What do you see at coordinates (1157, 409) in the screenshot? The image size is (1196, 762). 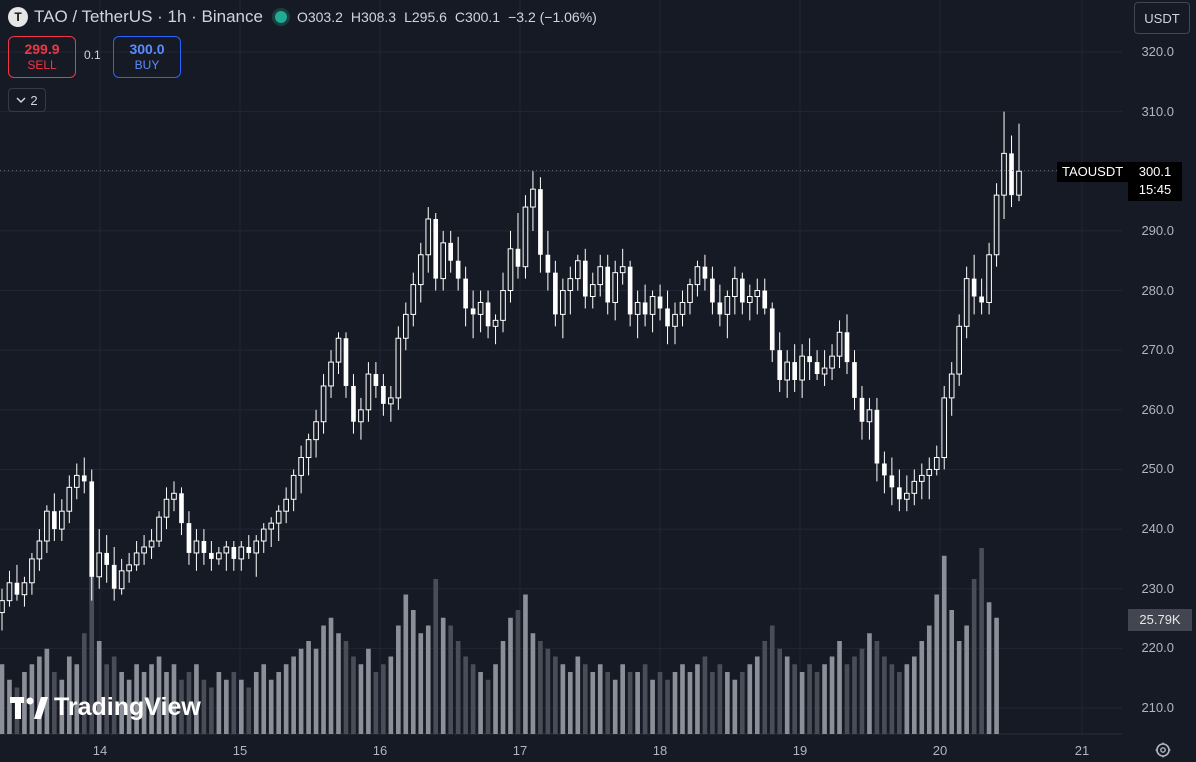 I see `price-axis-label: 260.0` at bounding box center [1157, 409].